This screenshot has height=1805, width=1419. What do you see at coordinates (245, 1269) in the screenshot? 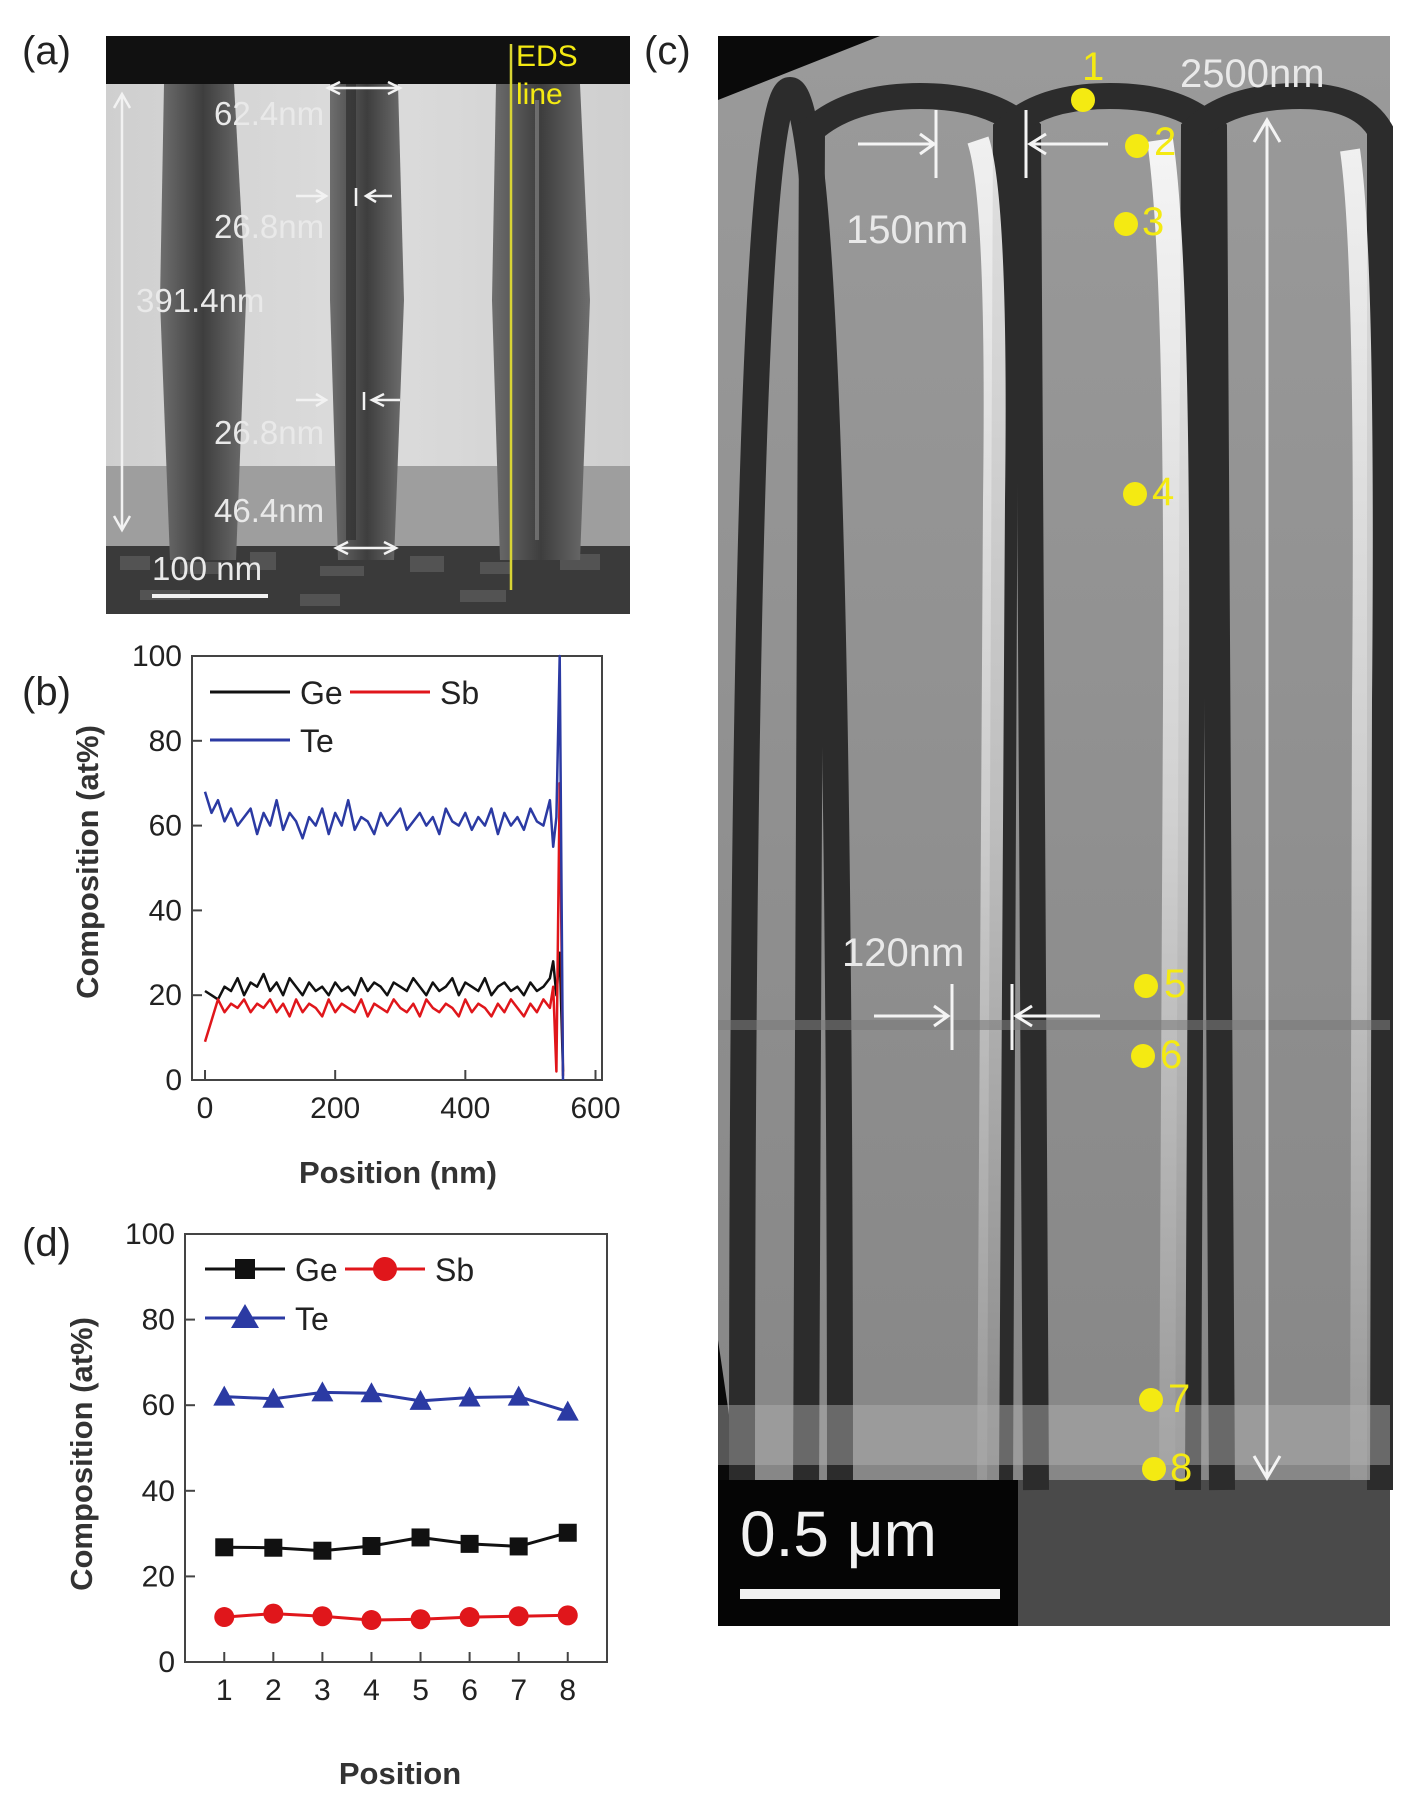
I see `legend-ge-marker` at bounding box center [245, 1269].